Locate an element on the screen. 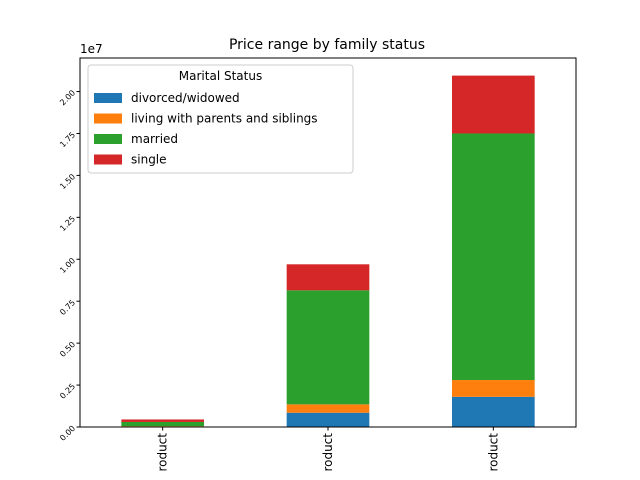 Image resolution: width=640 pixels, height=480 pixels. y-tick-label: 2.00 is located at coordinates (67, 97).